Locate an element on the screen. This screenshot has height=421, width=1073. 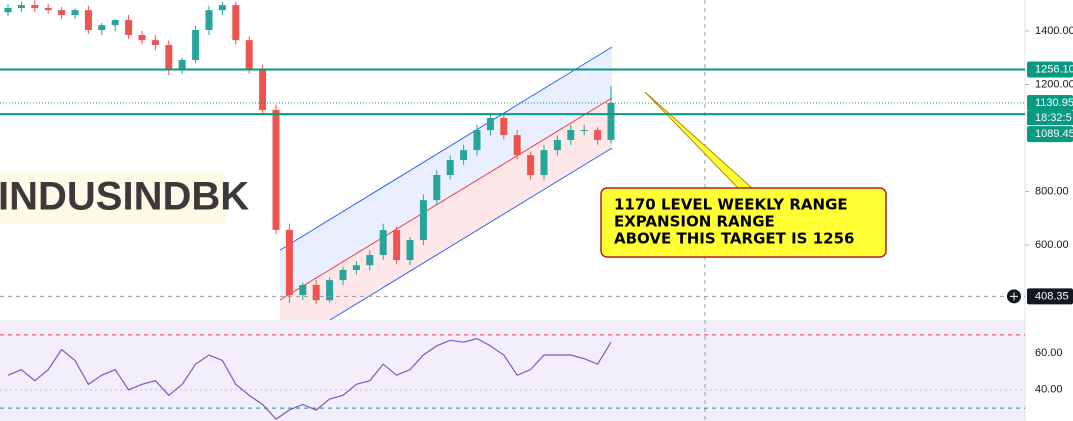
y-tick-label: 800.00 is located at coordinates (1052, 191).